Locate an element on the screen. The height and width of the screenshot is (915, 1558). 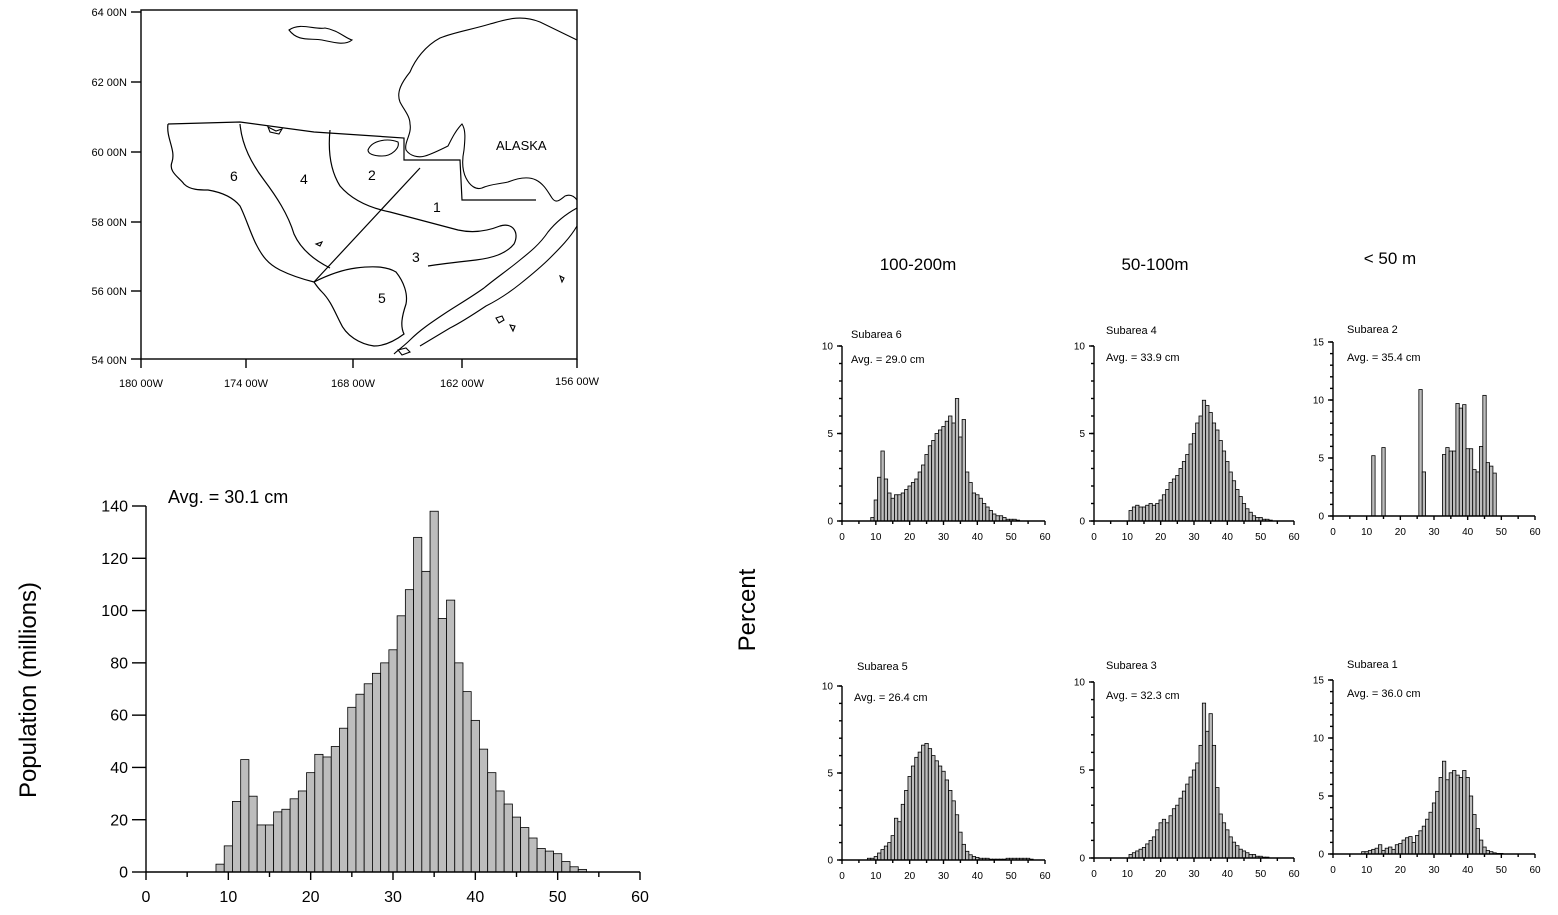
lon-tick-label: 156 00W is located at coordinates (577, 382).